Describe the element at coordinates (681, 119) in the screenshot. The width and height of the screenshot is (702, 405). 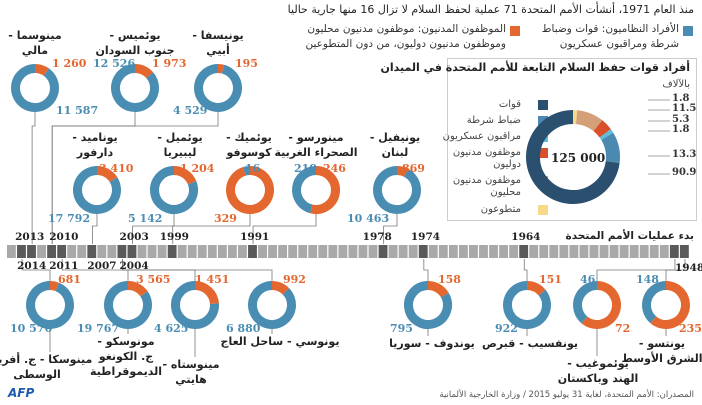
I see `pie-value-label: 5.3` at that location.